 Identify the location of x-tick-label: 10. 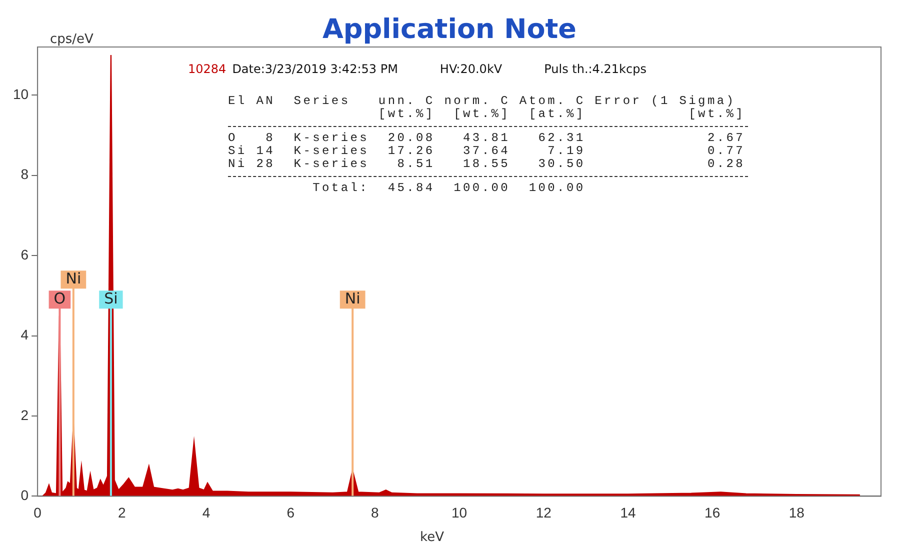
(459, 512).